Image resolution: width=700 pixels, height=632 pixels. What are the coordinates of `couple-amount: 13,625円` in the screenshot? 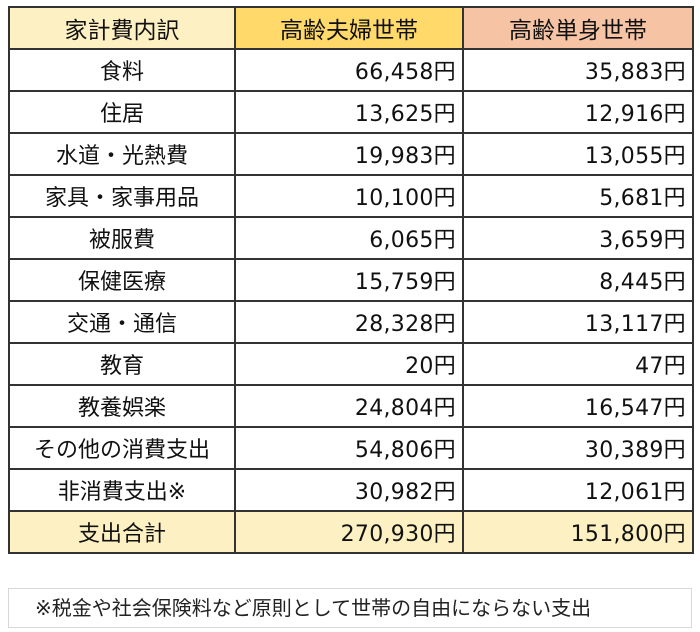 It's located at (349, 112).